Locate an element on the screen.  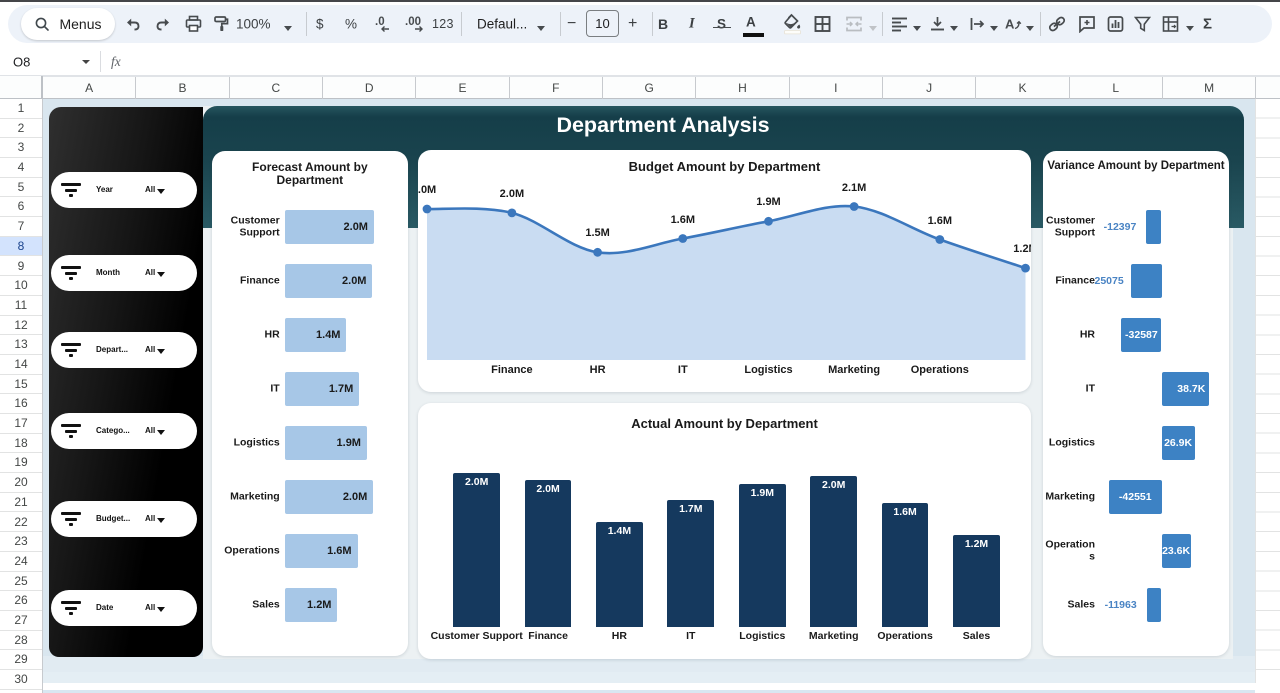
svg-text: A is located at coordinates (1010, 24).